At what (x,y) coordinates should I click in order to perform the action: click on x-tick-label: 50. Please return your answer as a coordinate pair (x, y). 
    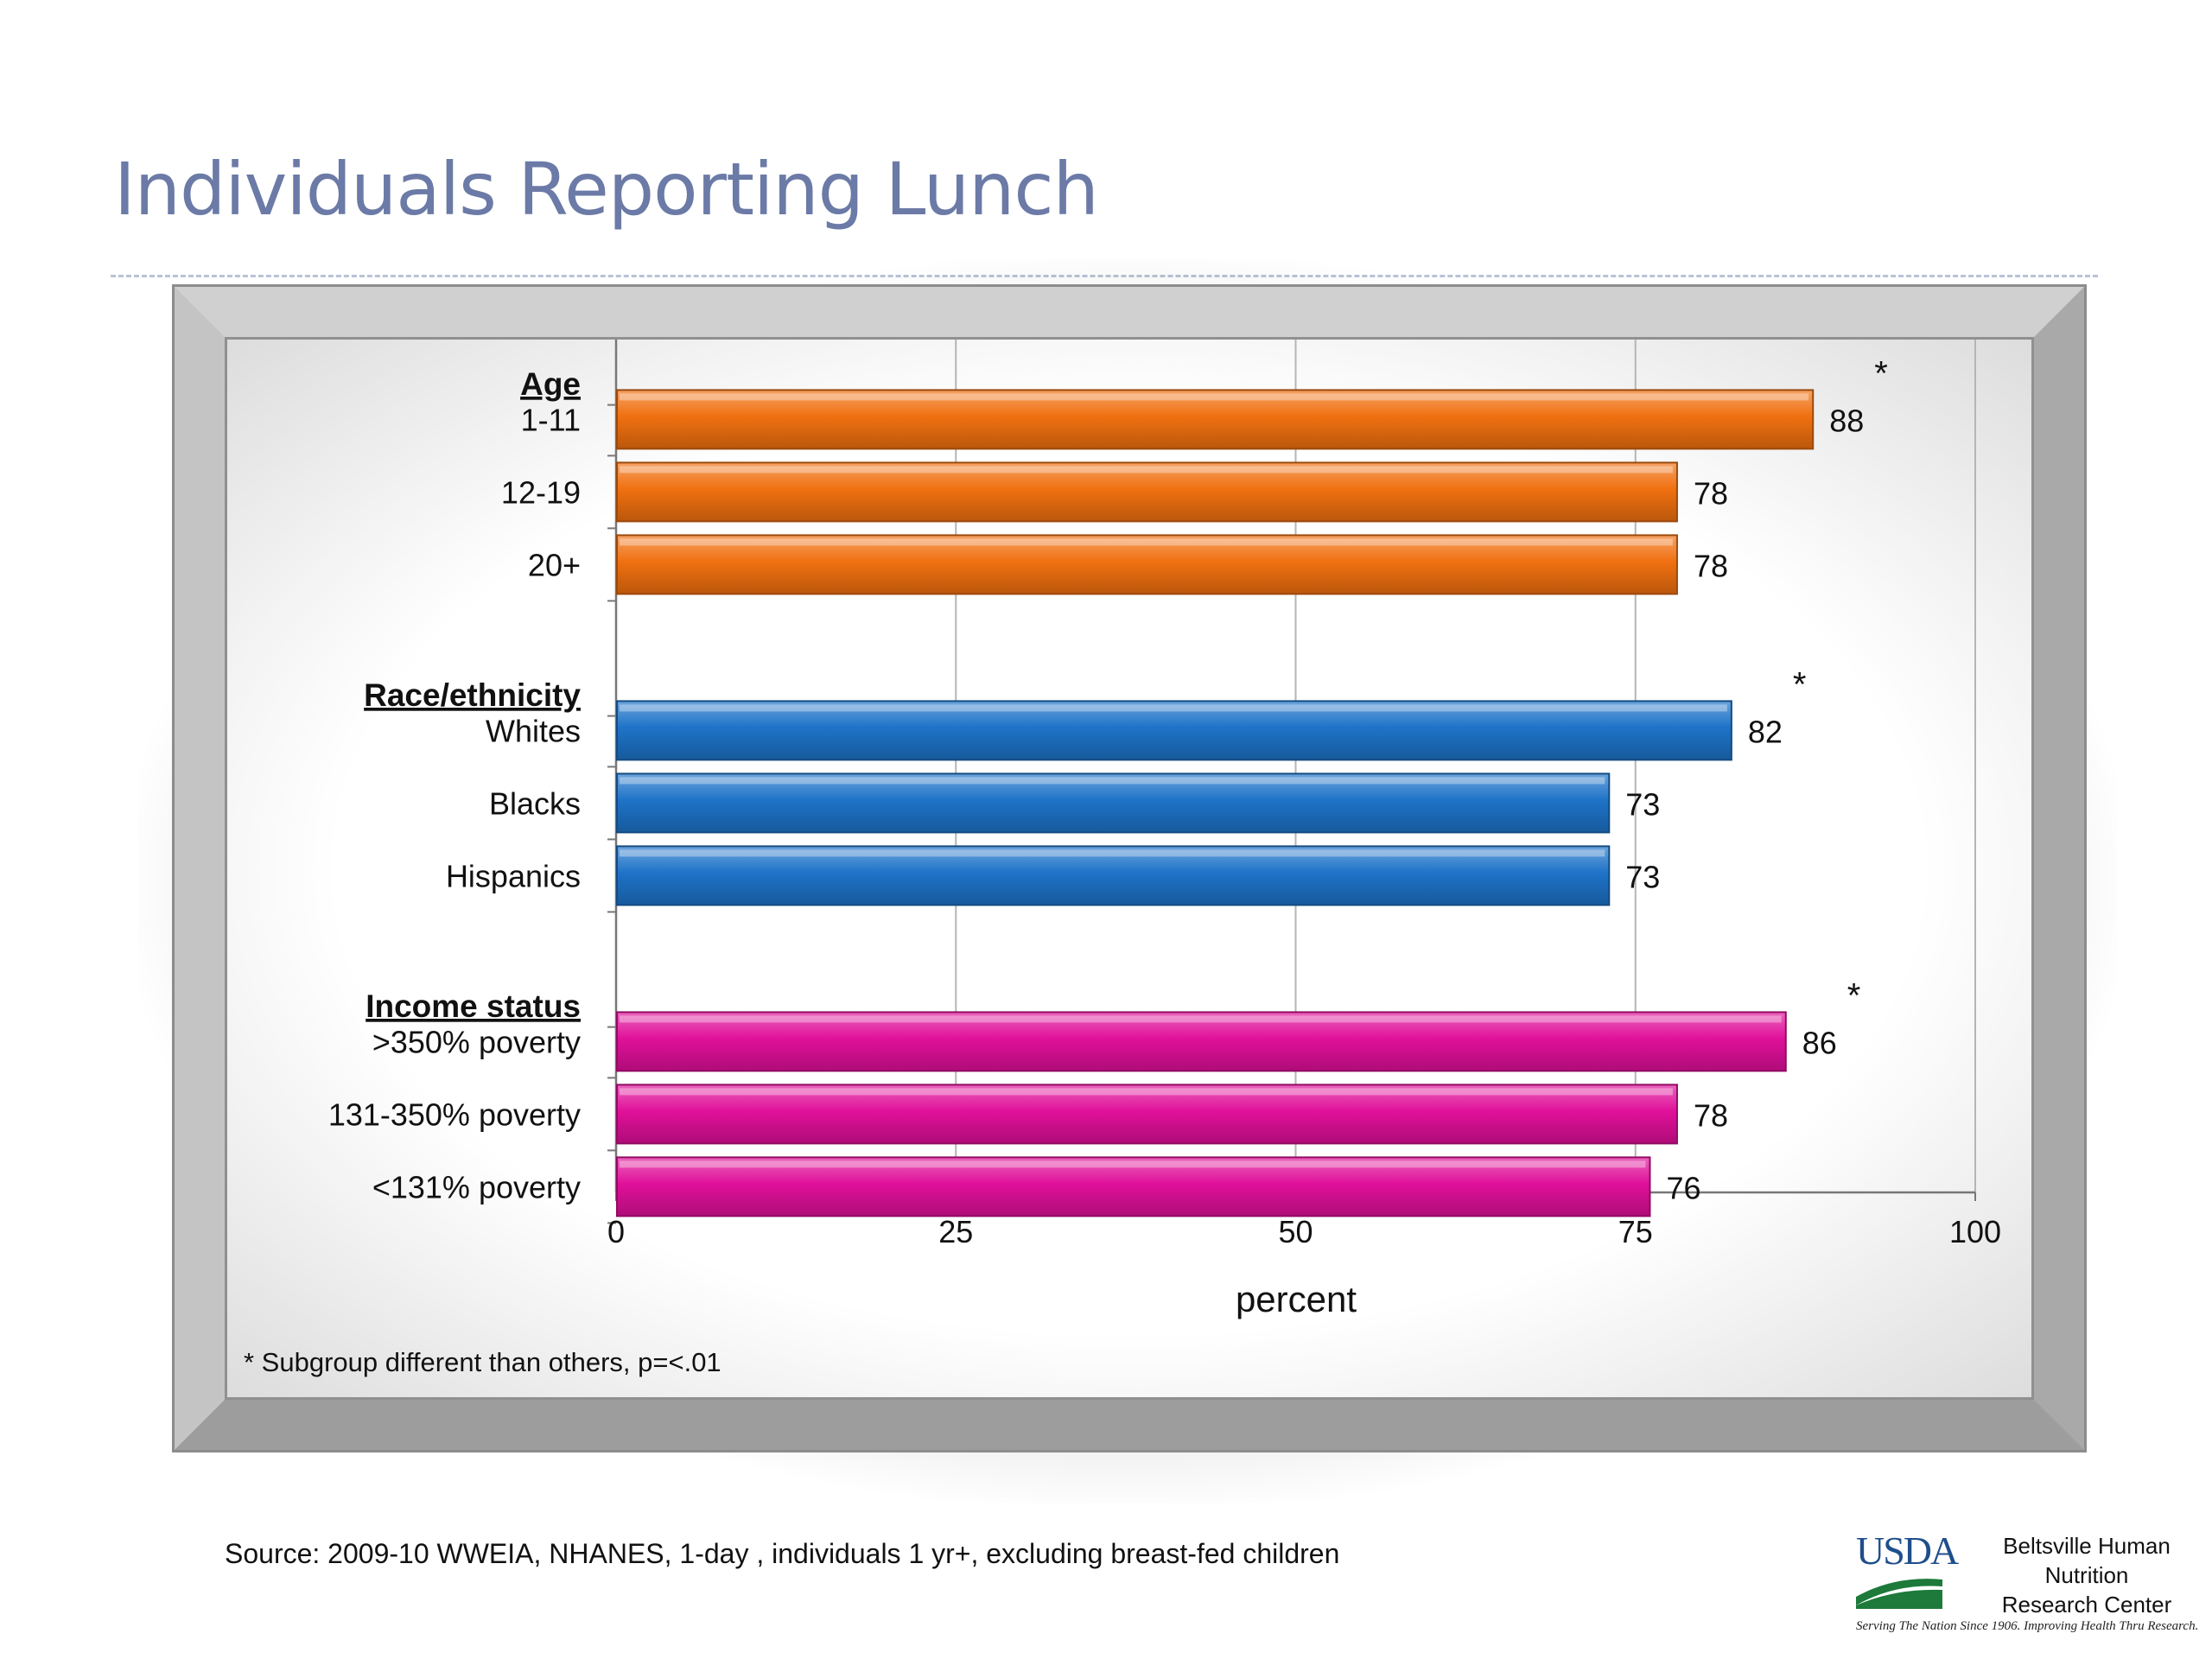
    Looking at the image, I should click on (1295, 1231).